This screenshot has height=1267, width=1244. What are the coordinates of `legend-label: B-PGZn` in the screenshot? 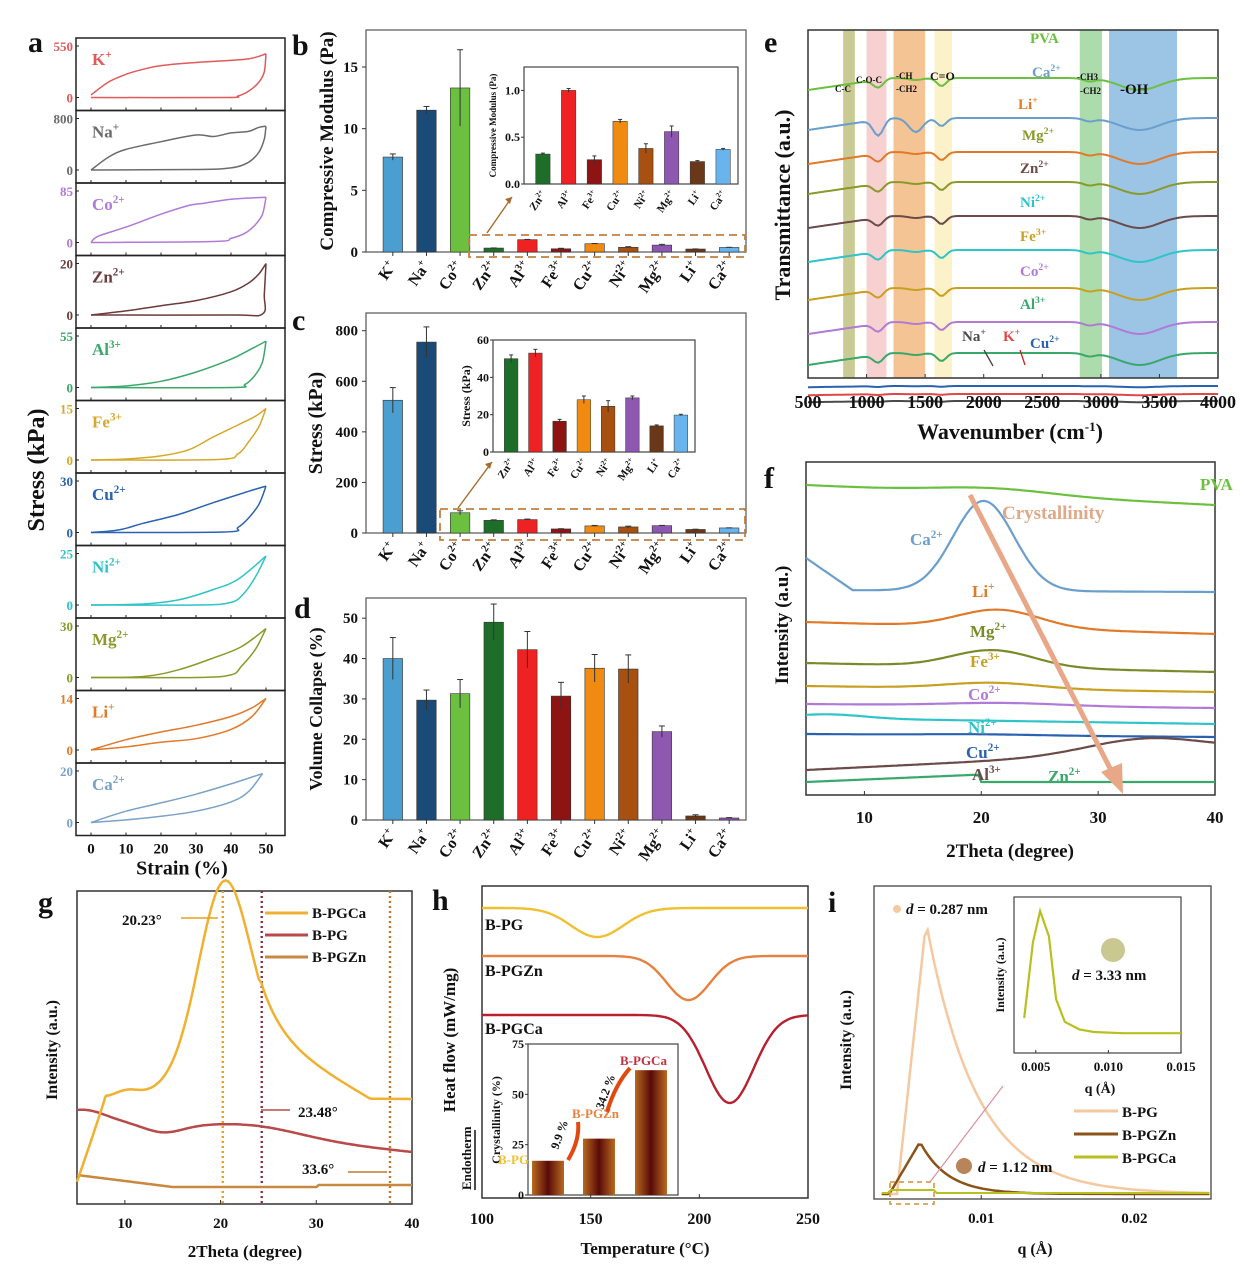 It's located at (339, 958).